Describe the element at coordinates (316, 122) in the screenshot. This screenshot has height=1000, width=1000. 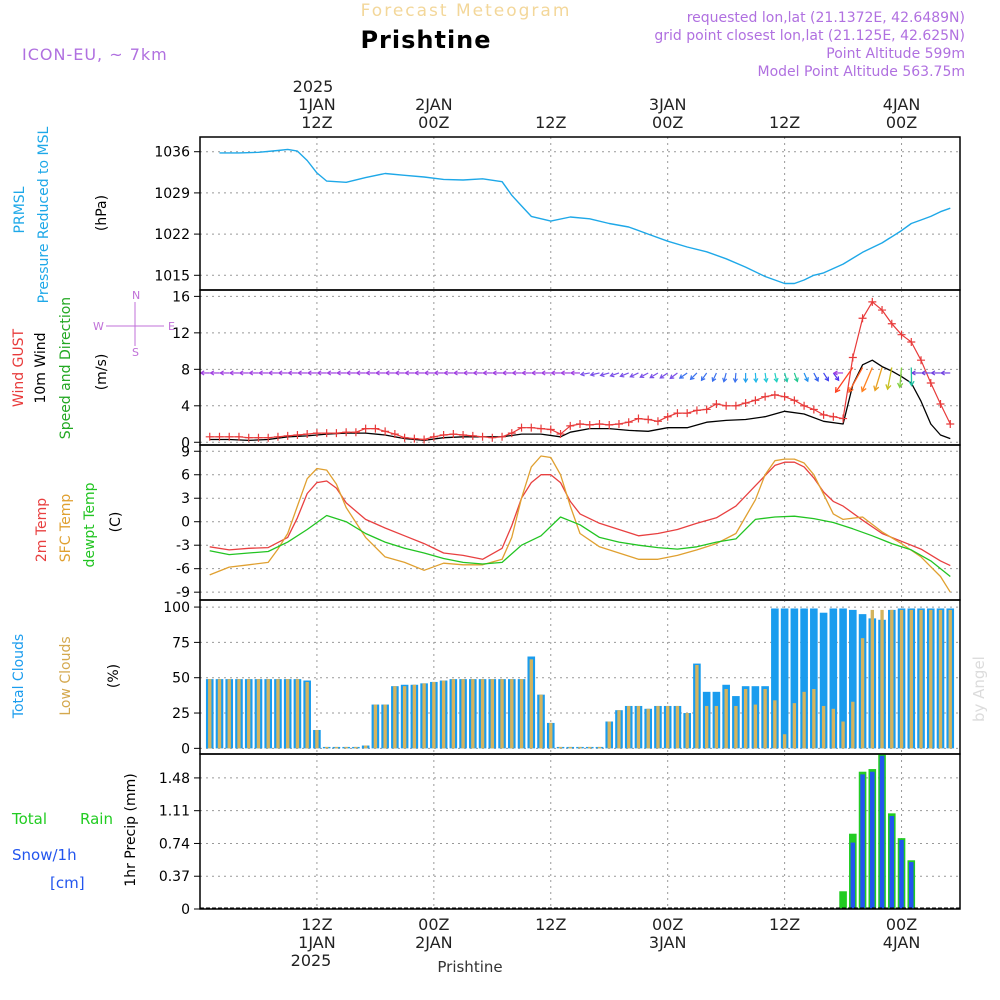
I see `top-hour-label: 12Z` at that location.